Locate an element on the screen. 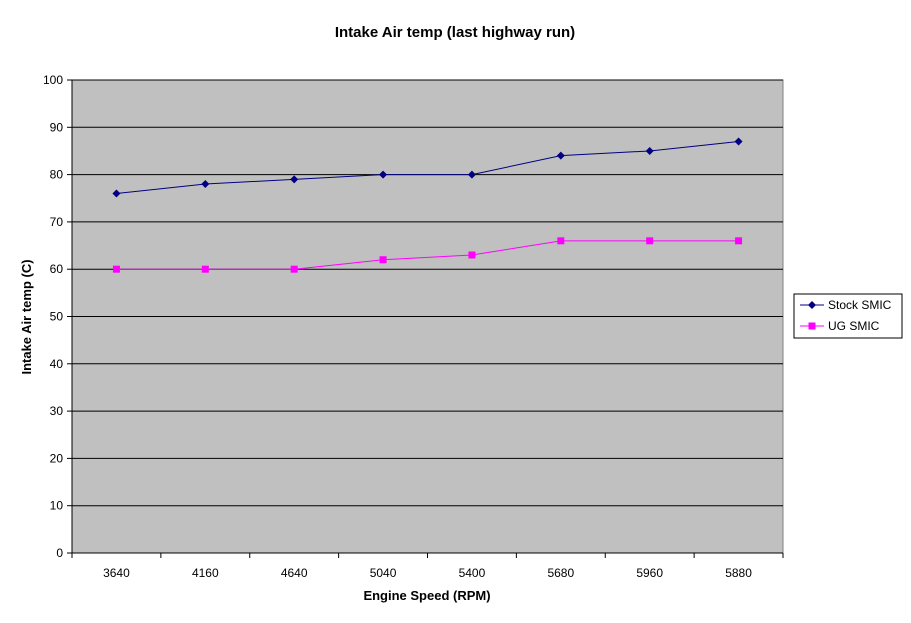 The height and width of the screenshot is (623, 911). legend-label: Stock SMIC is located at coordinates (860, 305).